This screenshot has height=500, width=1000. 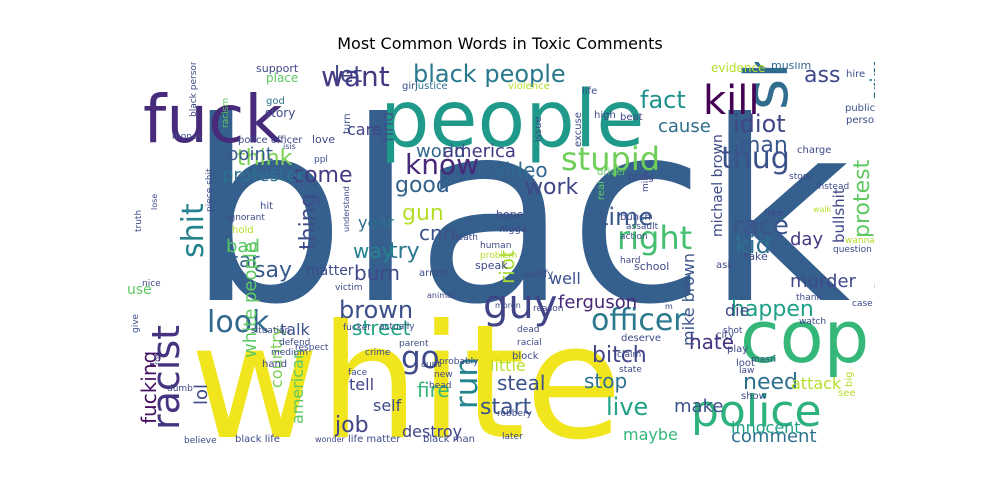 What do you see at coordinates (157, 358) in the screenshot?
I see `word-rob: rob` at bounding box center [157, 358].